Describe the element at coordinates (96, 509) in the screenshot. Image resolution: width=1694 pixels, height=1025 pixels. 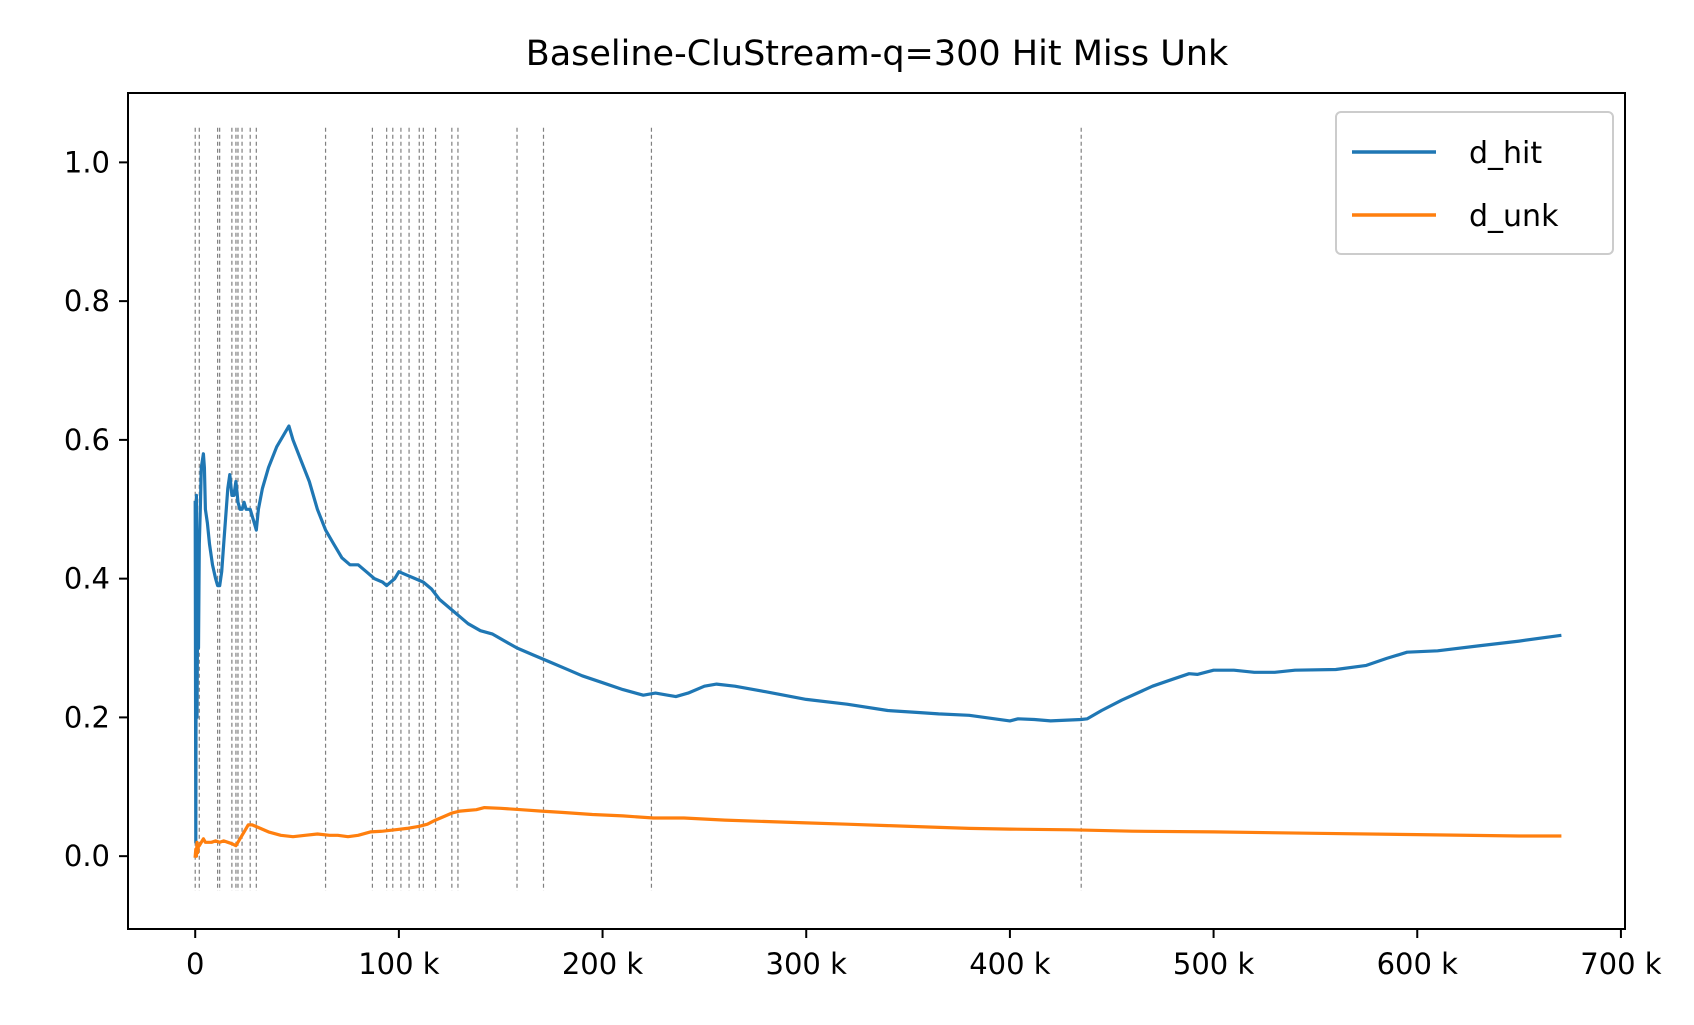
I see `y-axis: 0.0 0.2 0.4 0.6 0.8 1.0` at that location.